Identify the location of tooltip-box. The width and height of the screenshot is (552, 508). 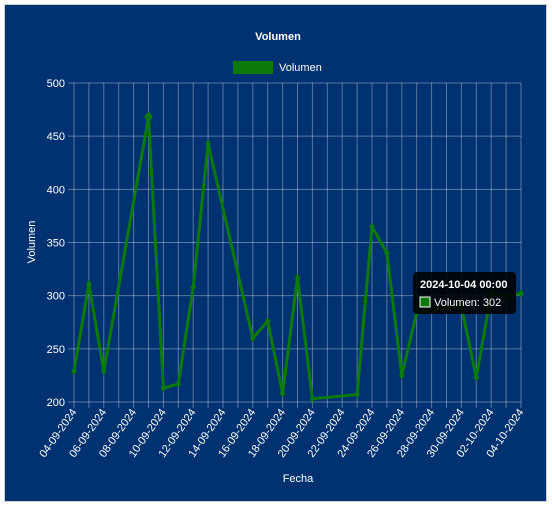
(464, 293).